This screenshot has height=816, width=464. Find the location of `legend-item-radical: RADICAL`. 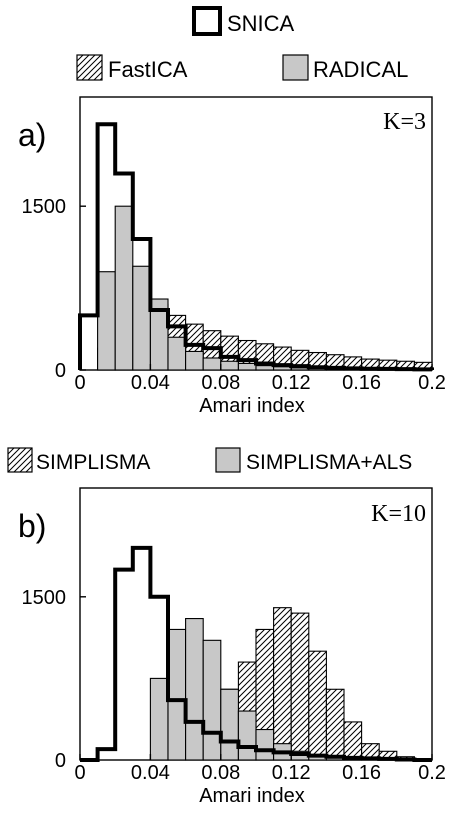

legend-item-radical: RADICAL is located at coordinates (345, 68).